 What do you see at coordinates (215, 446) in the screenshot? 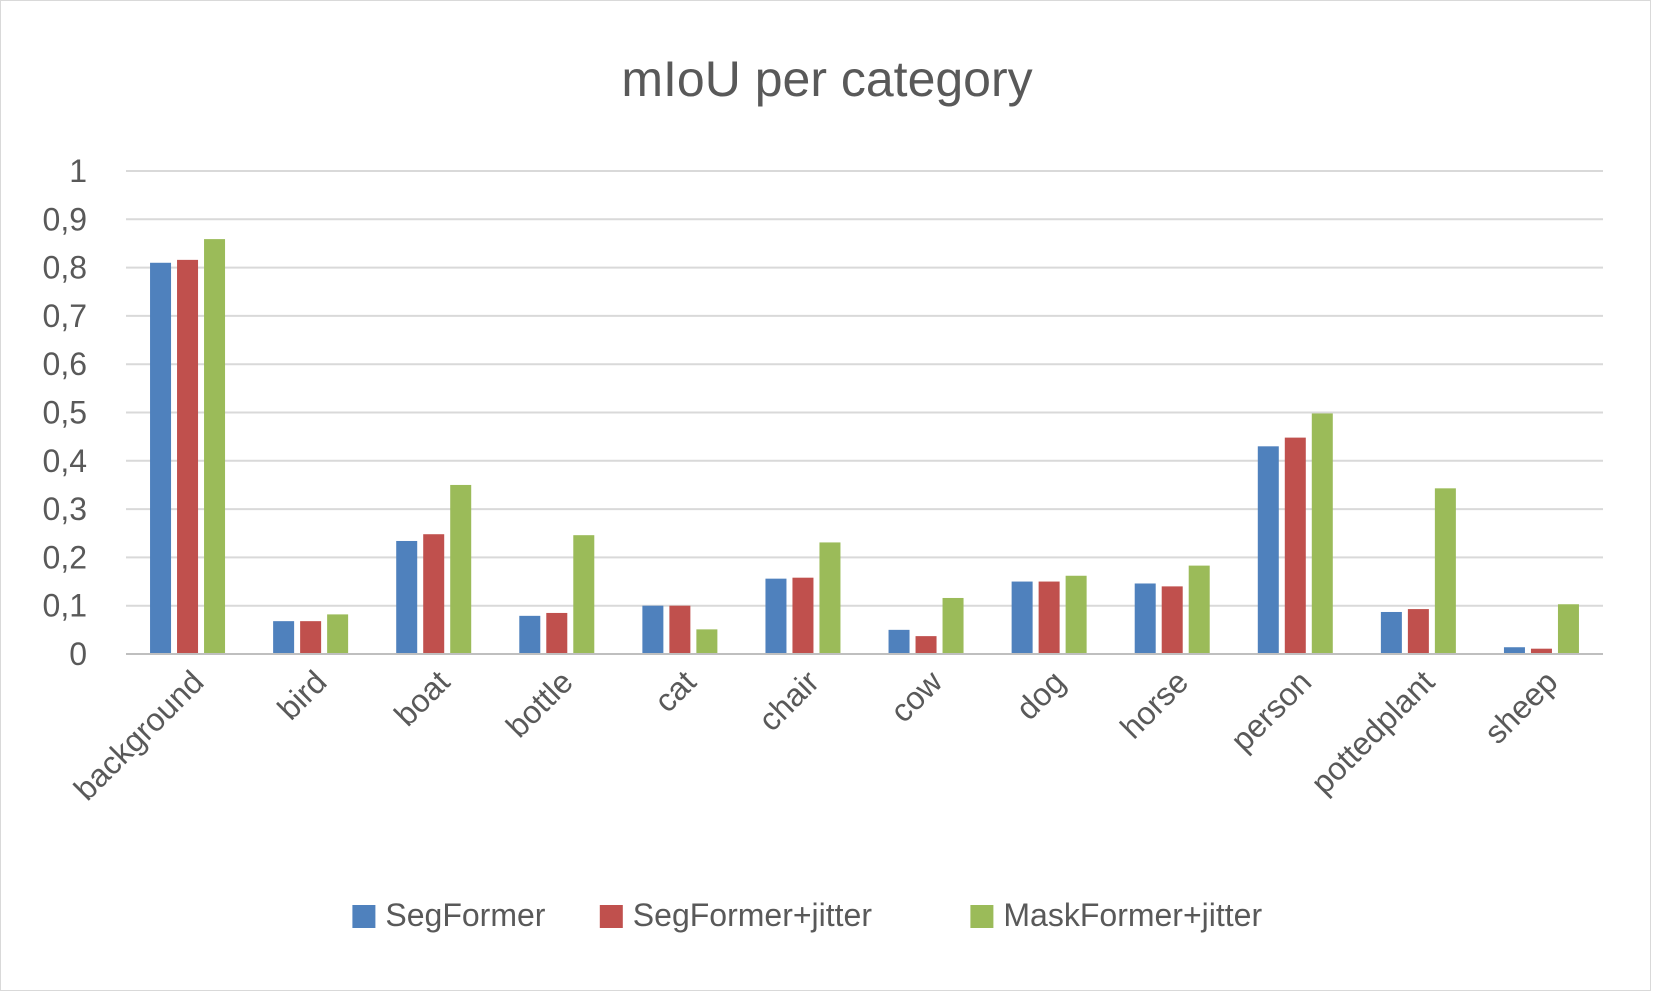
I see `bar-background-maskformer-jitter` at bounding box center [215, 446].